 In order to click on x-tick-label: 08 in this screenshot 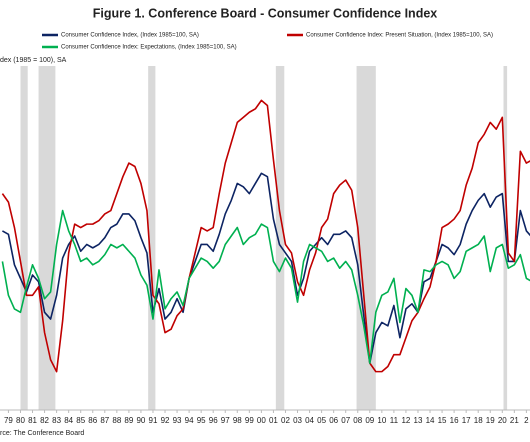, I will do `click(357, 420)`.